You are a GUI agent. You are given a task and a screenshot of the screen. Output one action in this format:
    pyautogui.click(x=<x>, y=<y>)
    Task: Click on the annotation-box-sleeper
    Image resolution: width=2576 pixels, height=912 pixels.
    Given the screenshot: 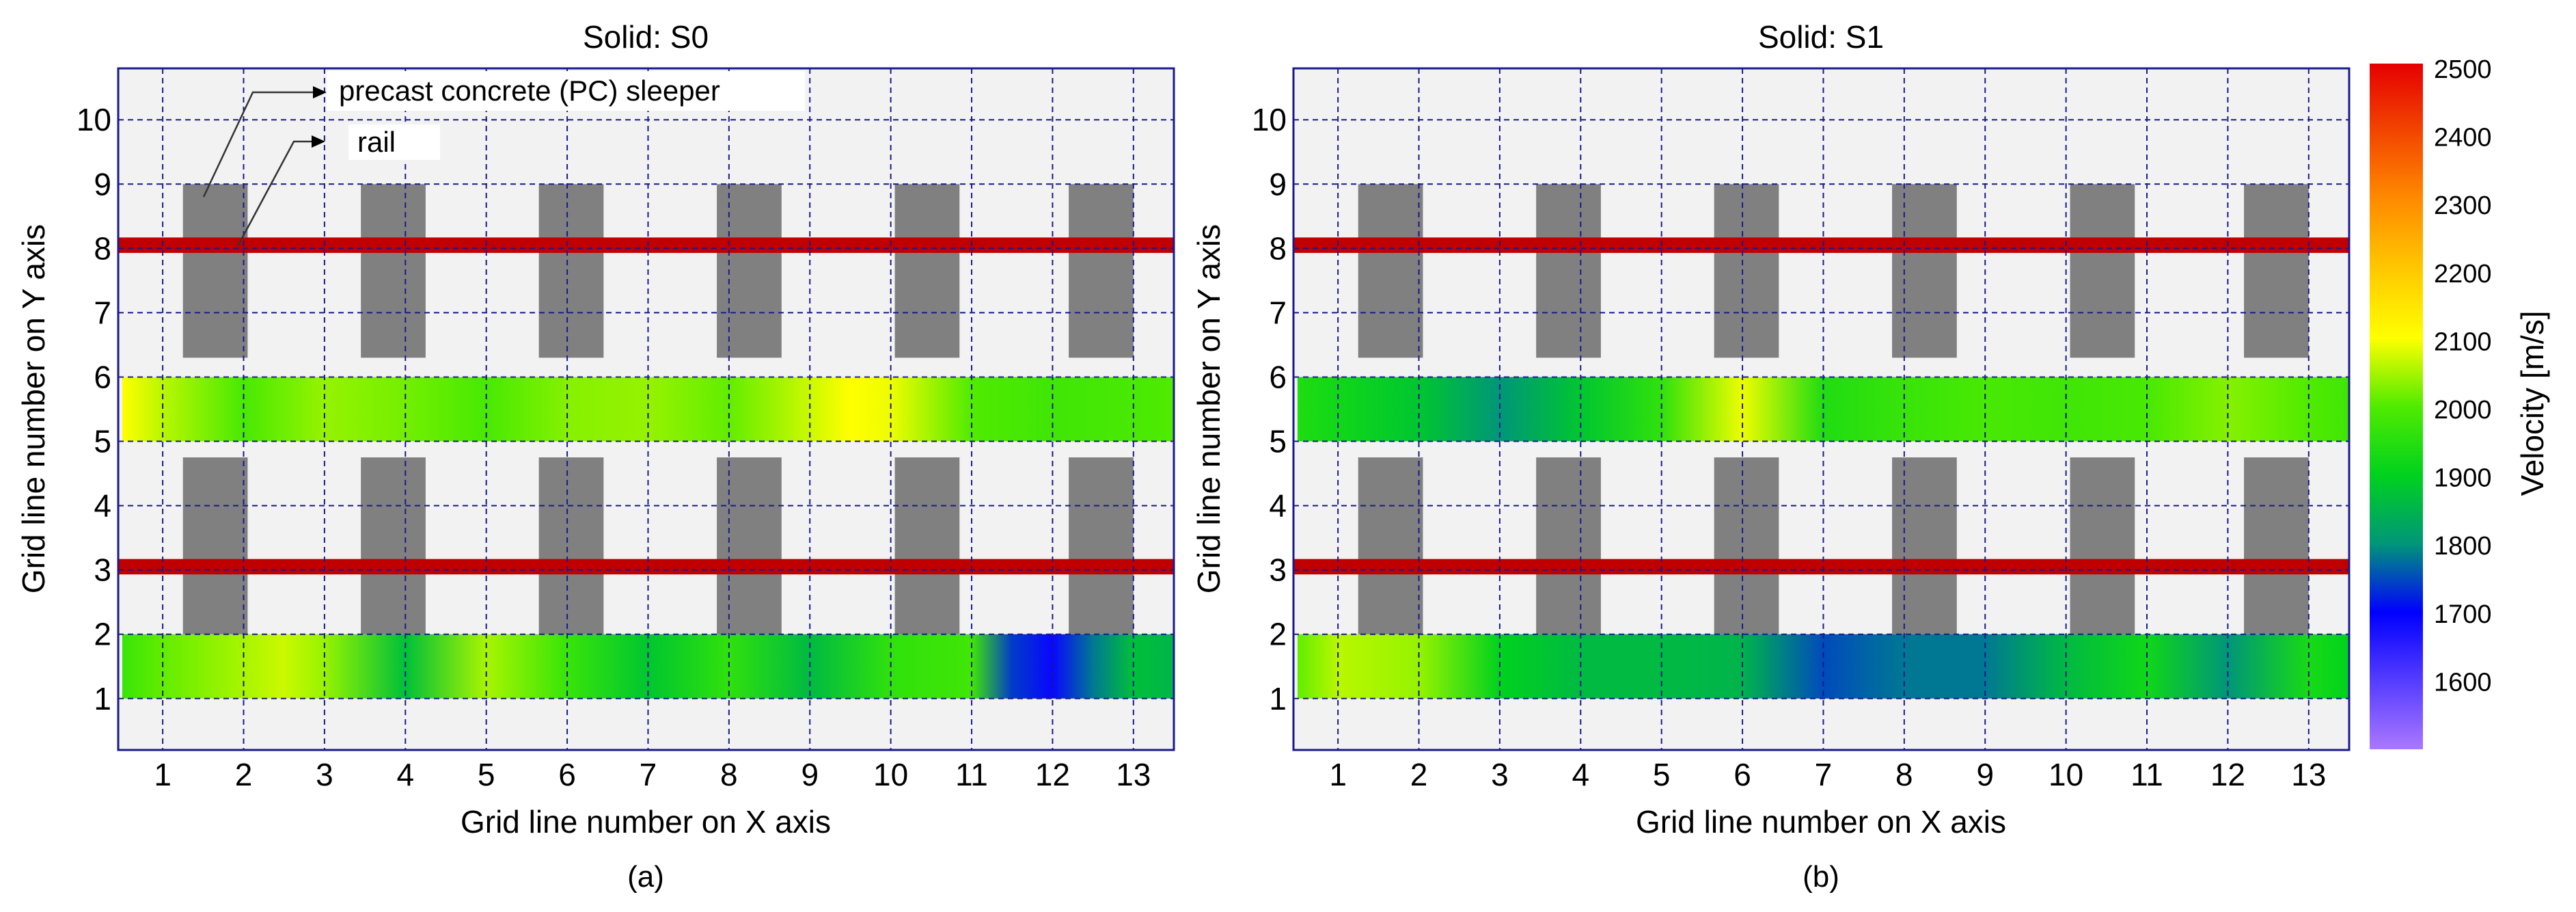 What is the action you would take?
    pyautogui.click(x=566, y=91)
    